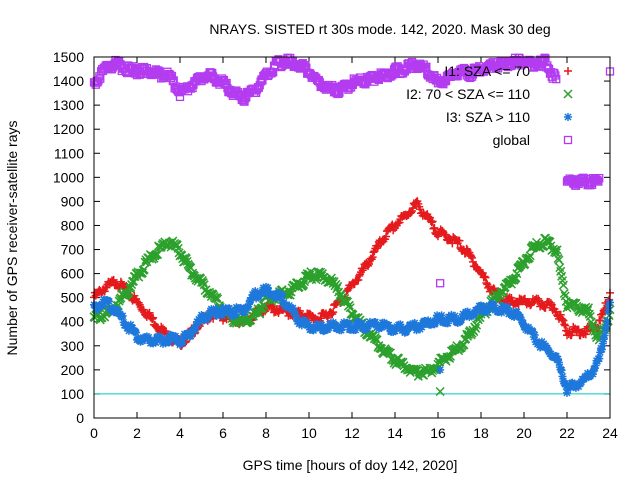  I want to click on x-tick-label: 12, so click(352, 433).